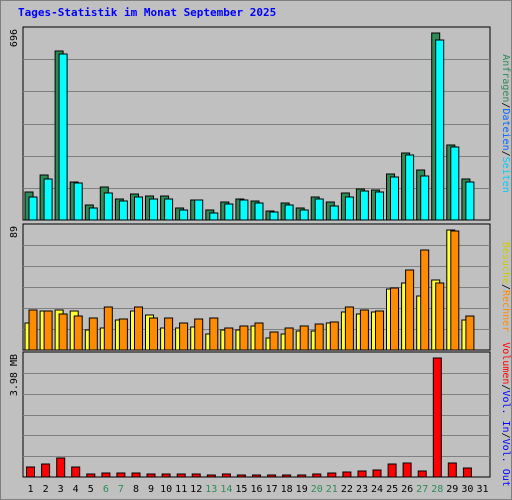  What do you see at coordinates (332, 489) in the screenshot?
I see `day-label-21: 21` at bounding box center [332, 489].